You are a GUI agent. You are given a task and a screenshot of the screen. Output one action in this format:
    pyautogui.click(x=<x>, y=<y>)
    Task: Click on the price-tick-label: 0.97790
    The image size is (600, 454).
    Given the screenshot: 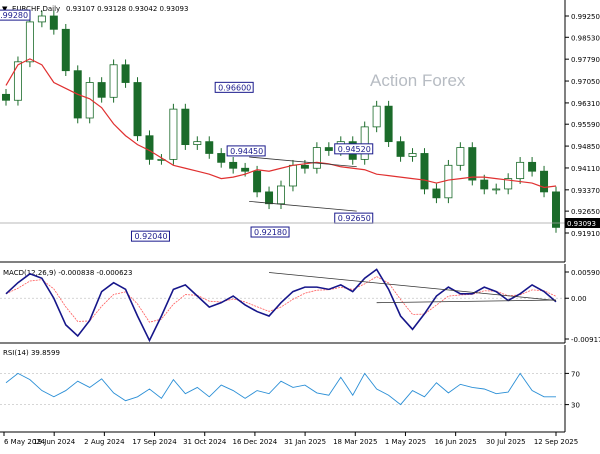 What is the action you would take?
    pyautogui.click(x=585, y=60)
    